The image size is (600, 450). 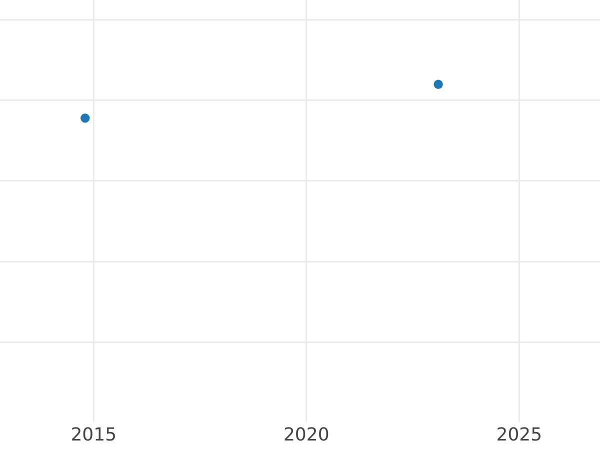 What do you see at coordinates (93, 435) in the screenshot?
I see `x-tick-label: 2015` at bounding box center [93, 435].